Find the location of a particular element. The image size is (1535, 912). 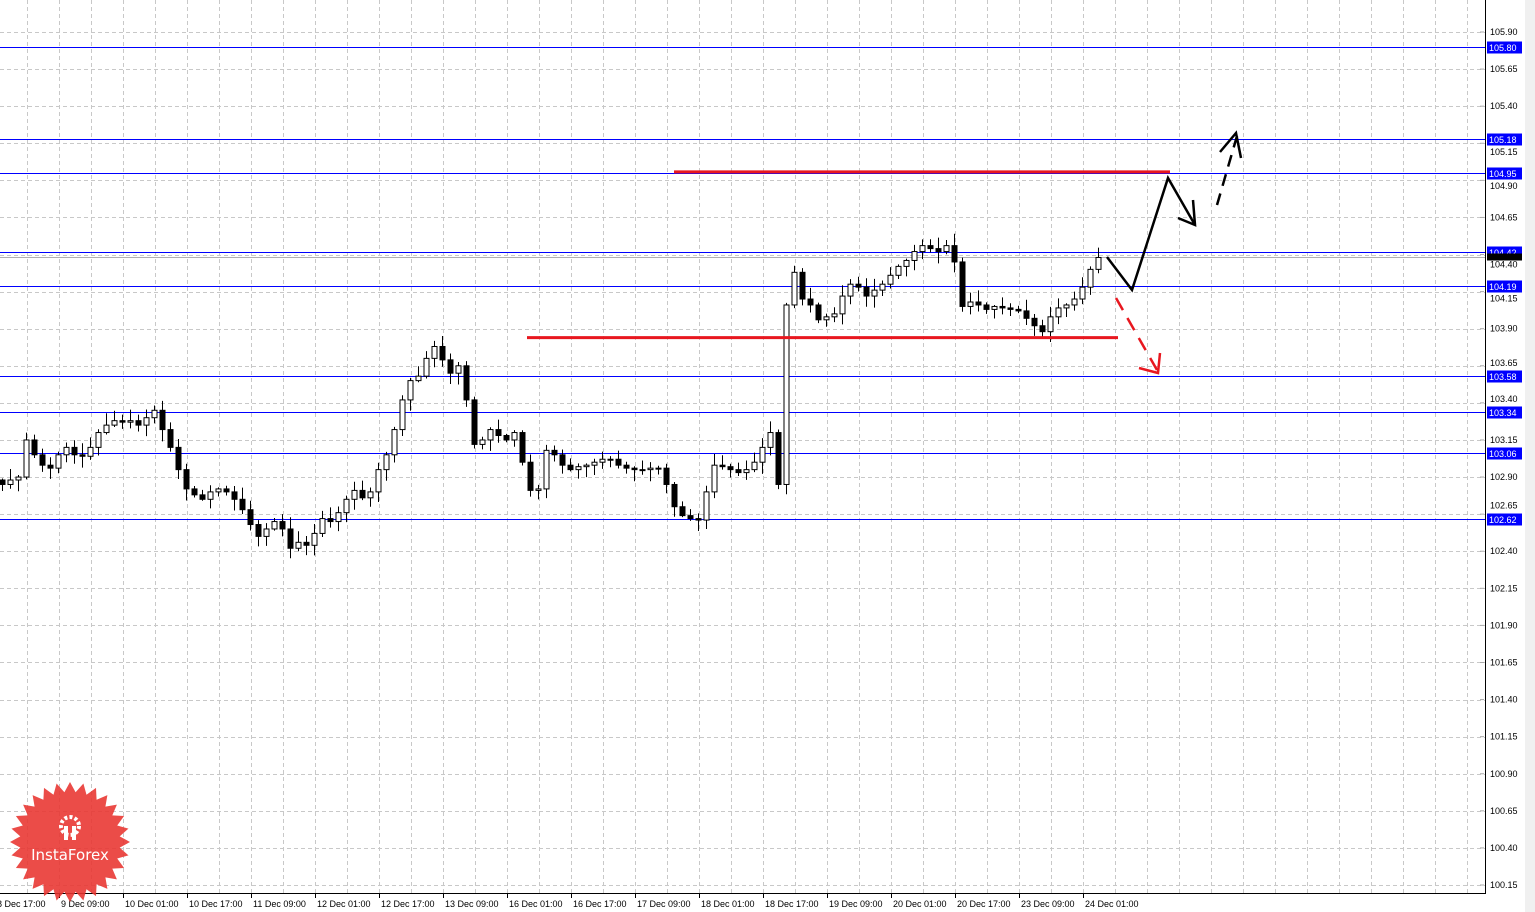

time-tick-label: 17 Dec 09:00 is located at coordinates (664, 904).